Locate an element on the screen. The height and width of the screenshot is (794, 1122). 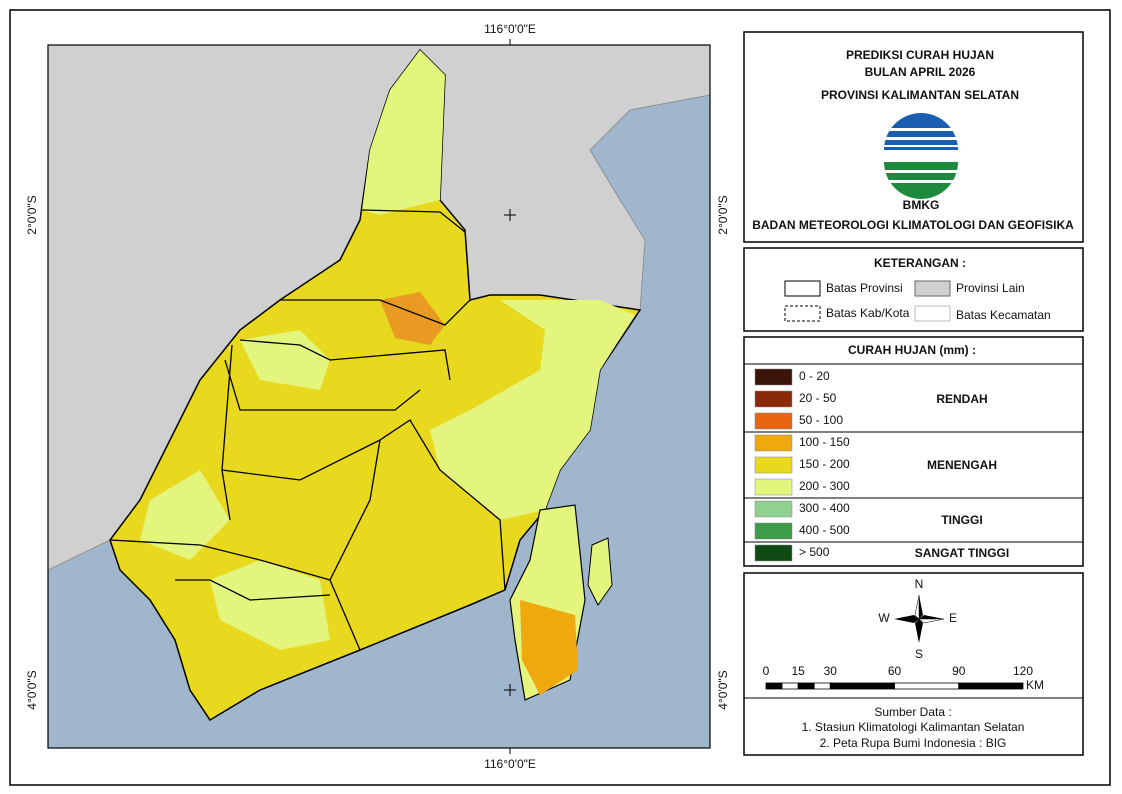
island is located at coordinates (600, 571).